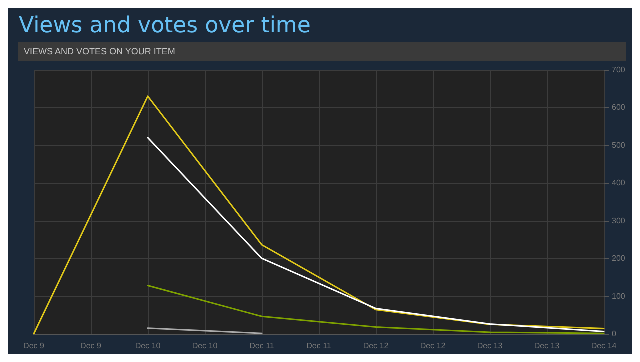 Image resolution: width=640 pixels, height=362 pixels. What do you see at coordinates (604, 346) in the screenshot?
I see `x-tick-label: Dec 14` at bounding box center [604, 346].